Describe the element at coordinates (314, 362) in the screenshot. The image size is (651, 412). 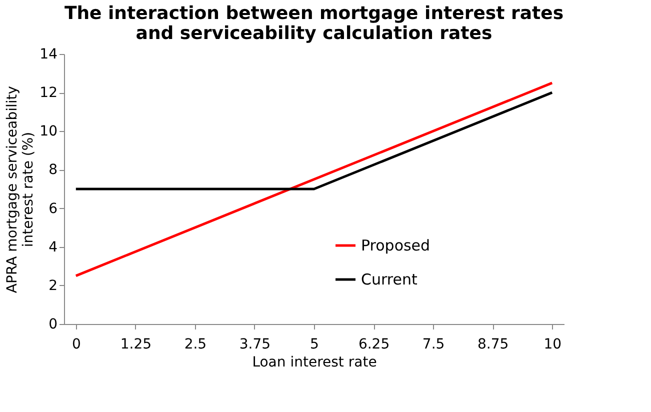
I see `x-axis-title: Loan interest rate` at that location.